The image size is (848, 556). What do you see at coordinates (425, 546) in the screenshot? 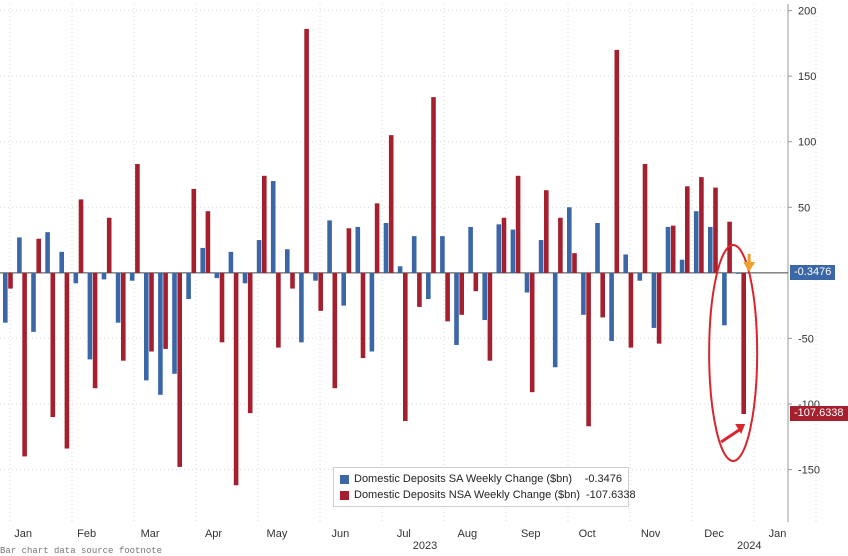
I see `x-year-label: 2023` at bounding box center [425, 546].